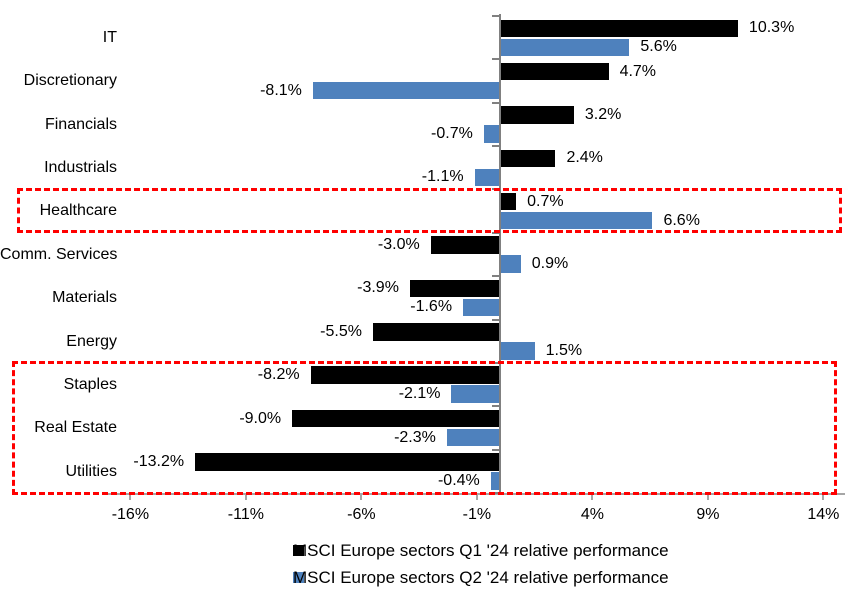  Describe the element at coordinates (278, 375) in the screenshot. I see `value-label: -8.2%` at that location.